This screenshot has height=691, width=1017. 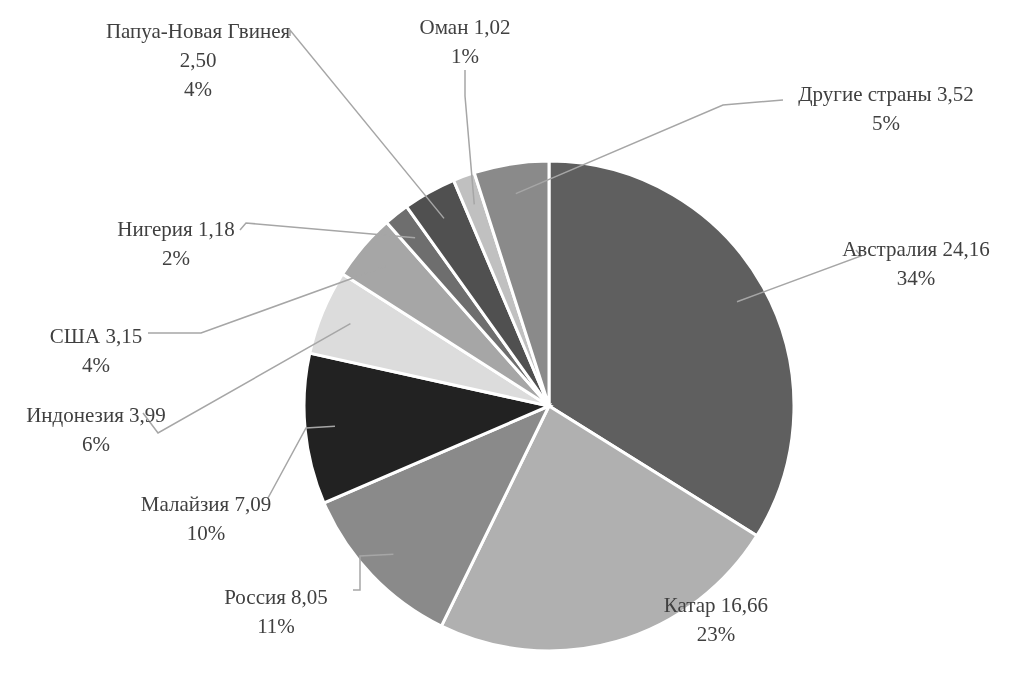 What do you see at coordinates (96, 350) in the screenshot?
I see `slice-label: США 3,15 4%` at bounding box center [96, 350].